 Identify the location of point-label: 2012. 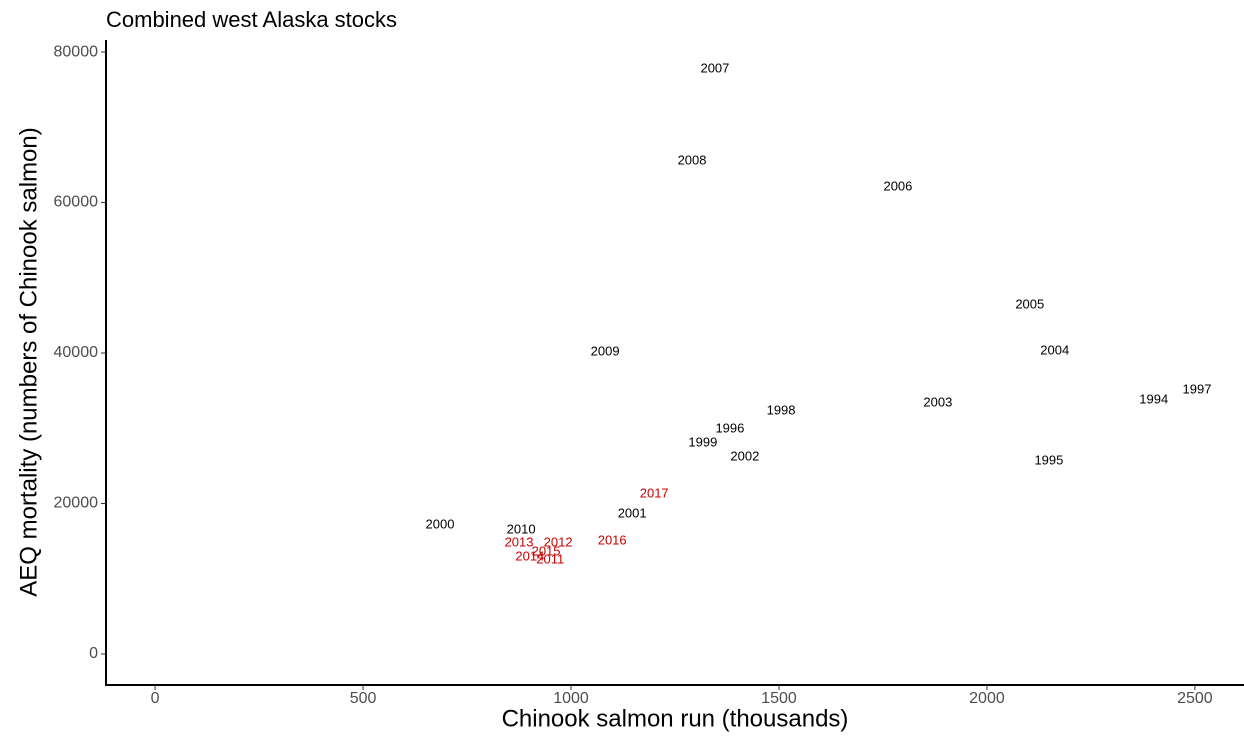
(558, 541).